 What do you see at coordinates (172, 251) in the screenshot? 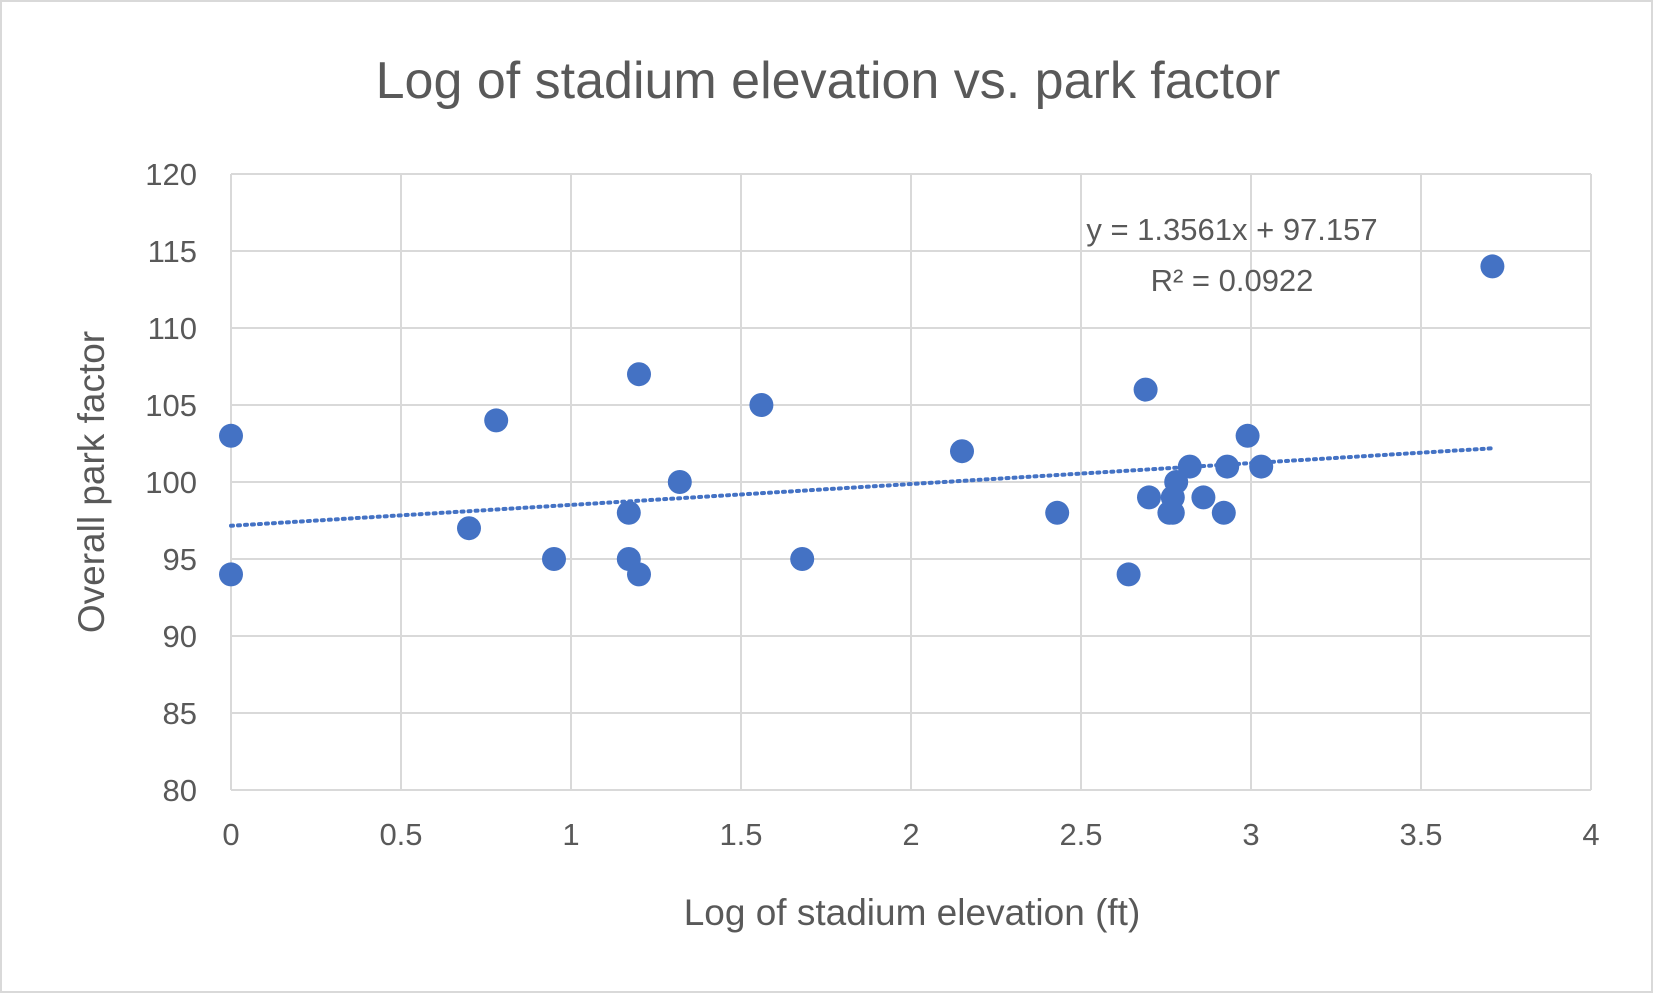
I see `y-tick-label: 115` at bounding box center [172, 251].